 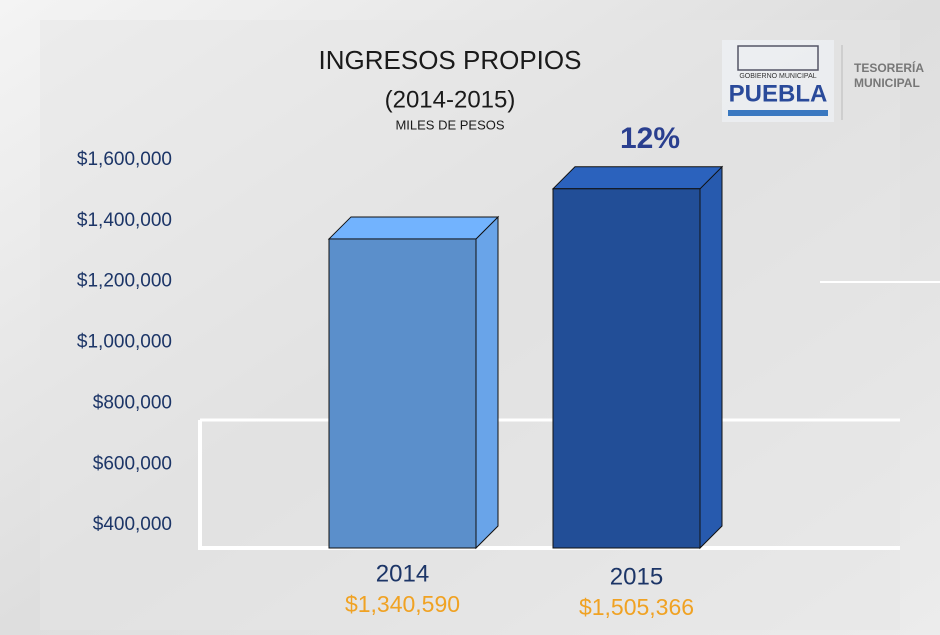 I want to click on y-tick-label: $1,400,000, so click(x=124, y=220).